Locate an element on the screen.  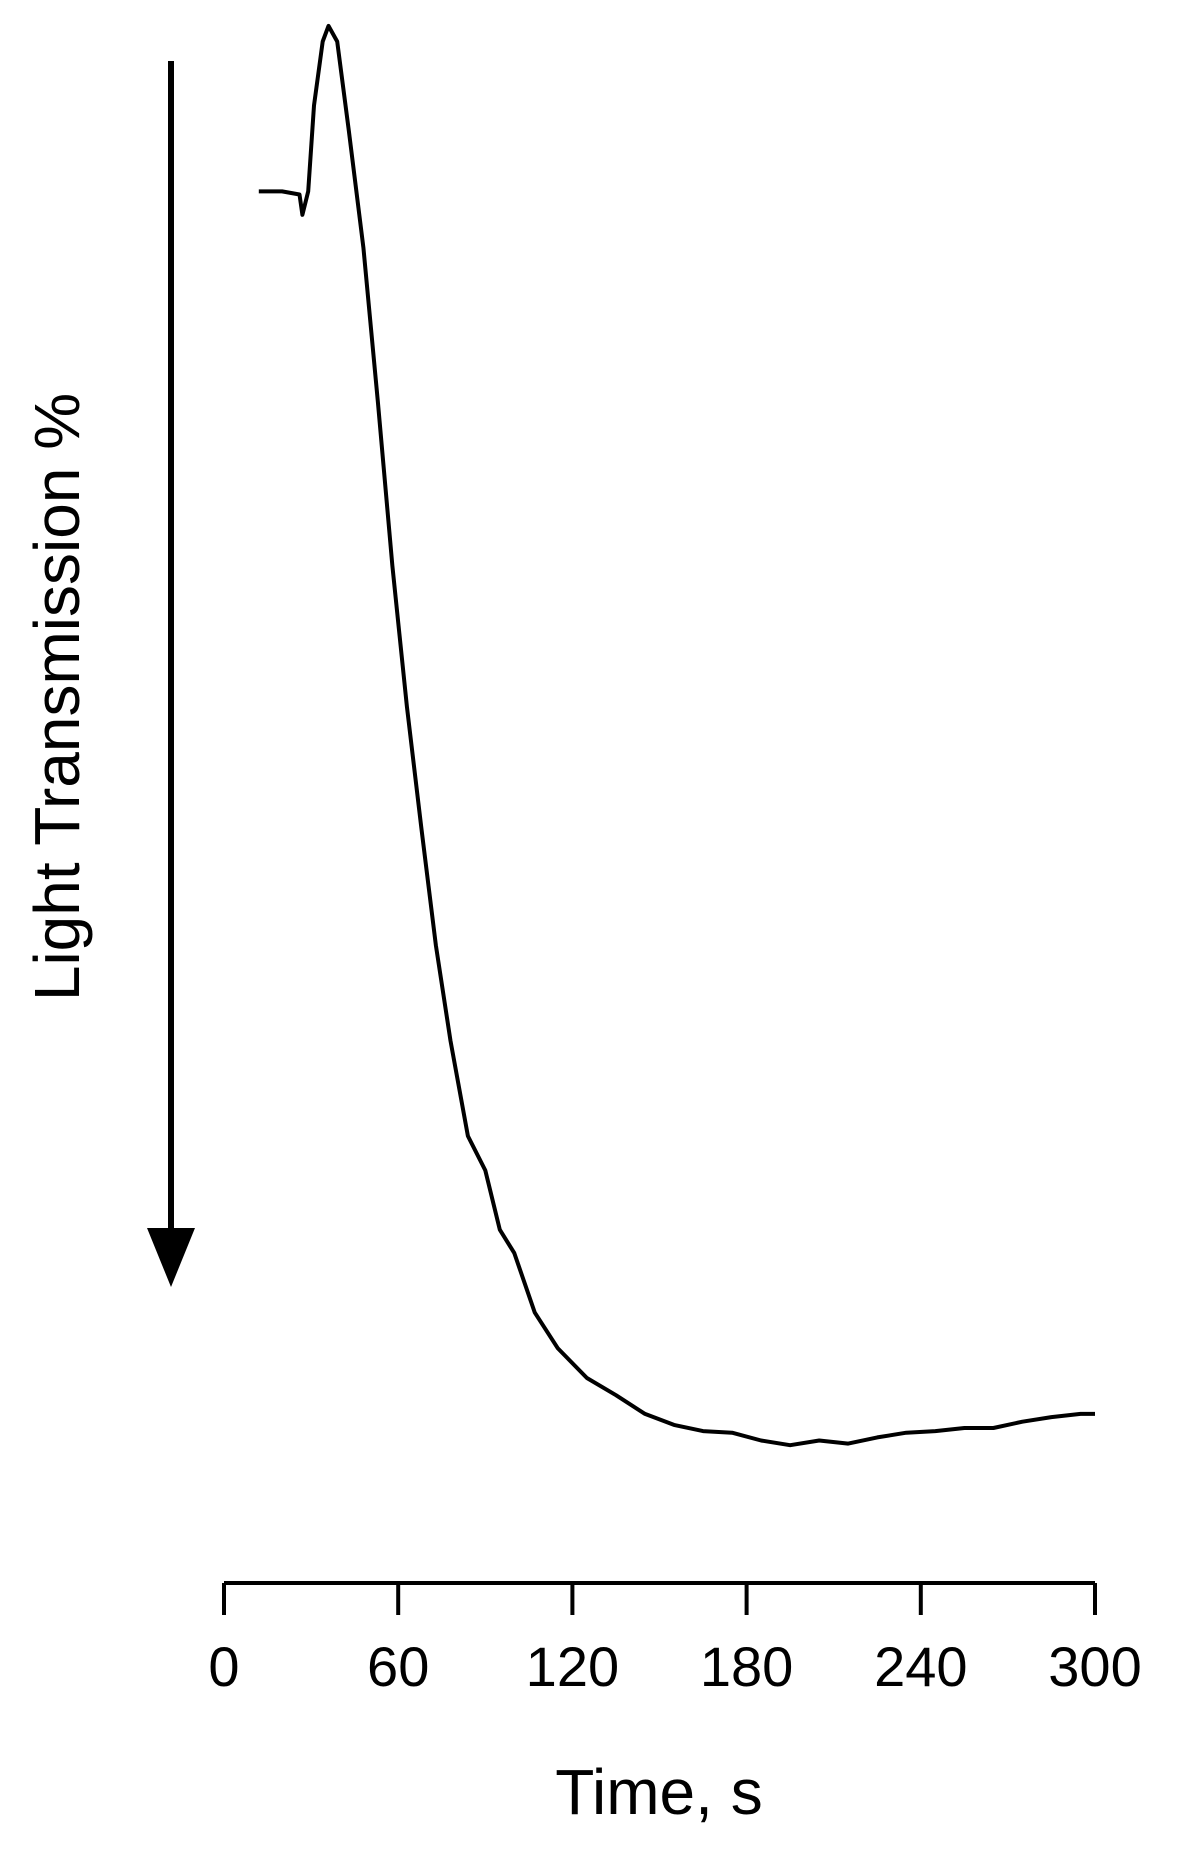
y-axis-title: Light Transmission % is located at coordinates (57, 697).